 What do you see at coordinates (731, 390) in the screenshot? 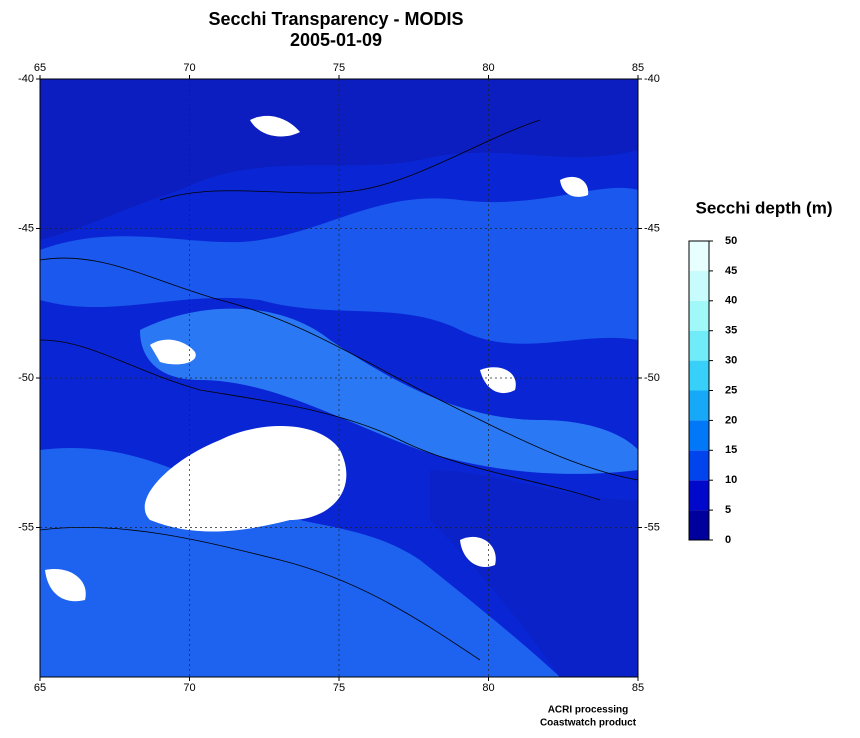
I see `colorbar-tick-label: 25` at bounding box center [731, 390].